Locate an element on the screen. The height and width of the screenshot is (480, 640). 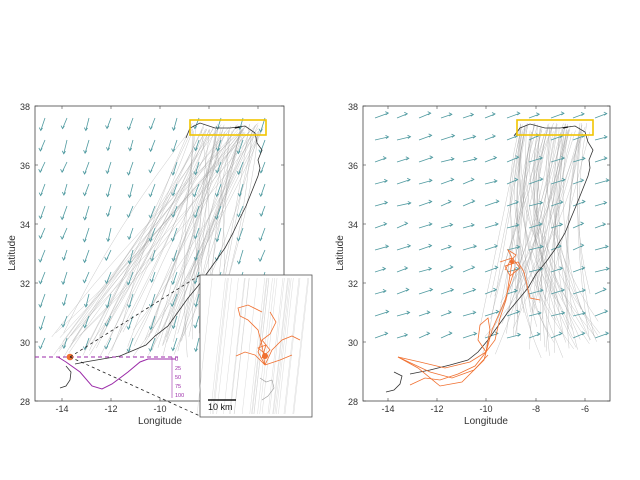
left-y-tick-28: 28 is located at coordinates (25, 402).